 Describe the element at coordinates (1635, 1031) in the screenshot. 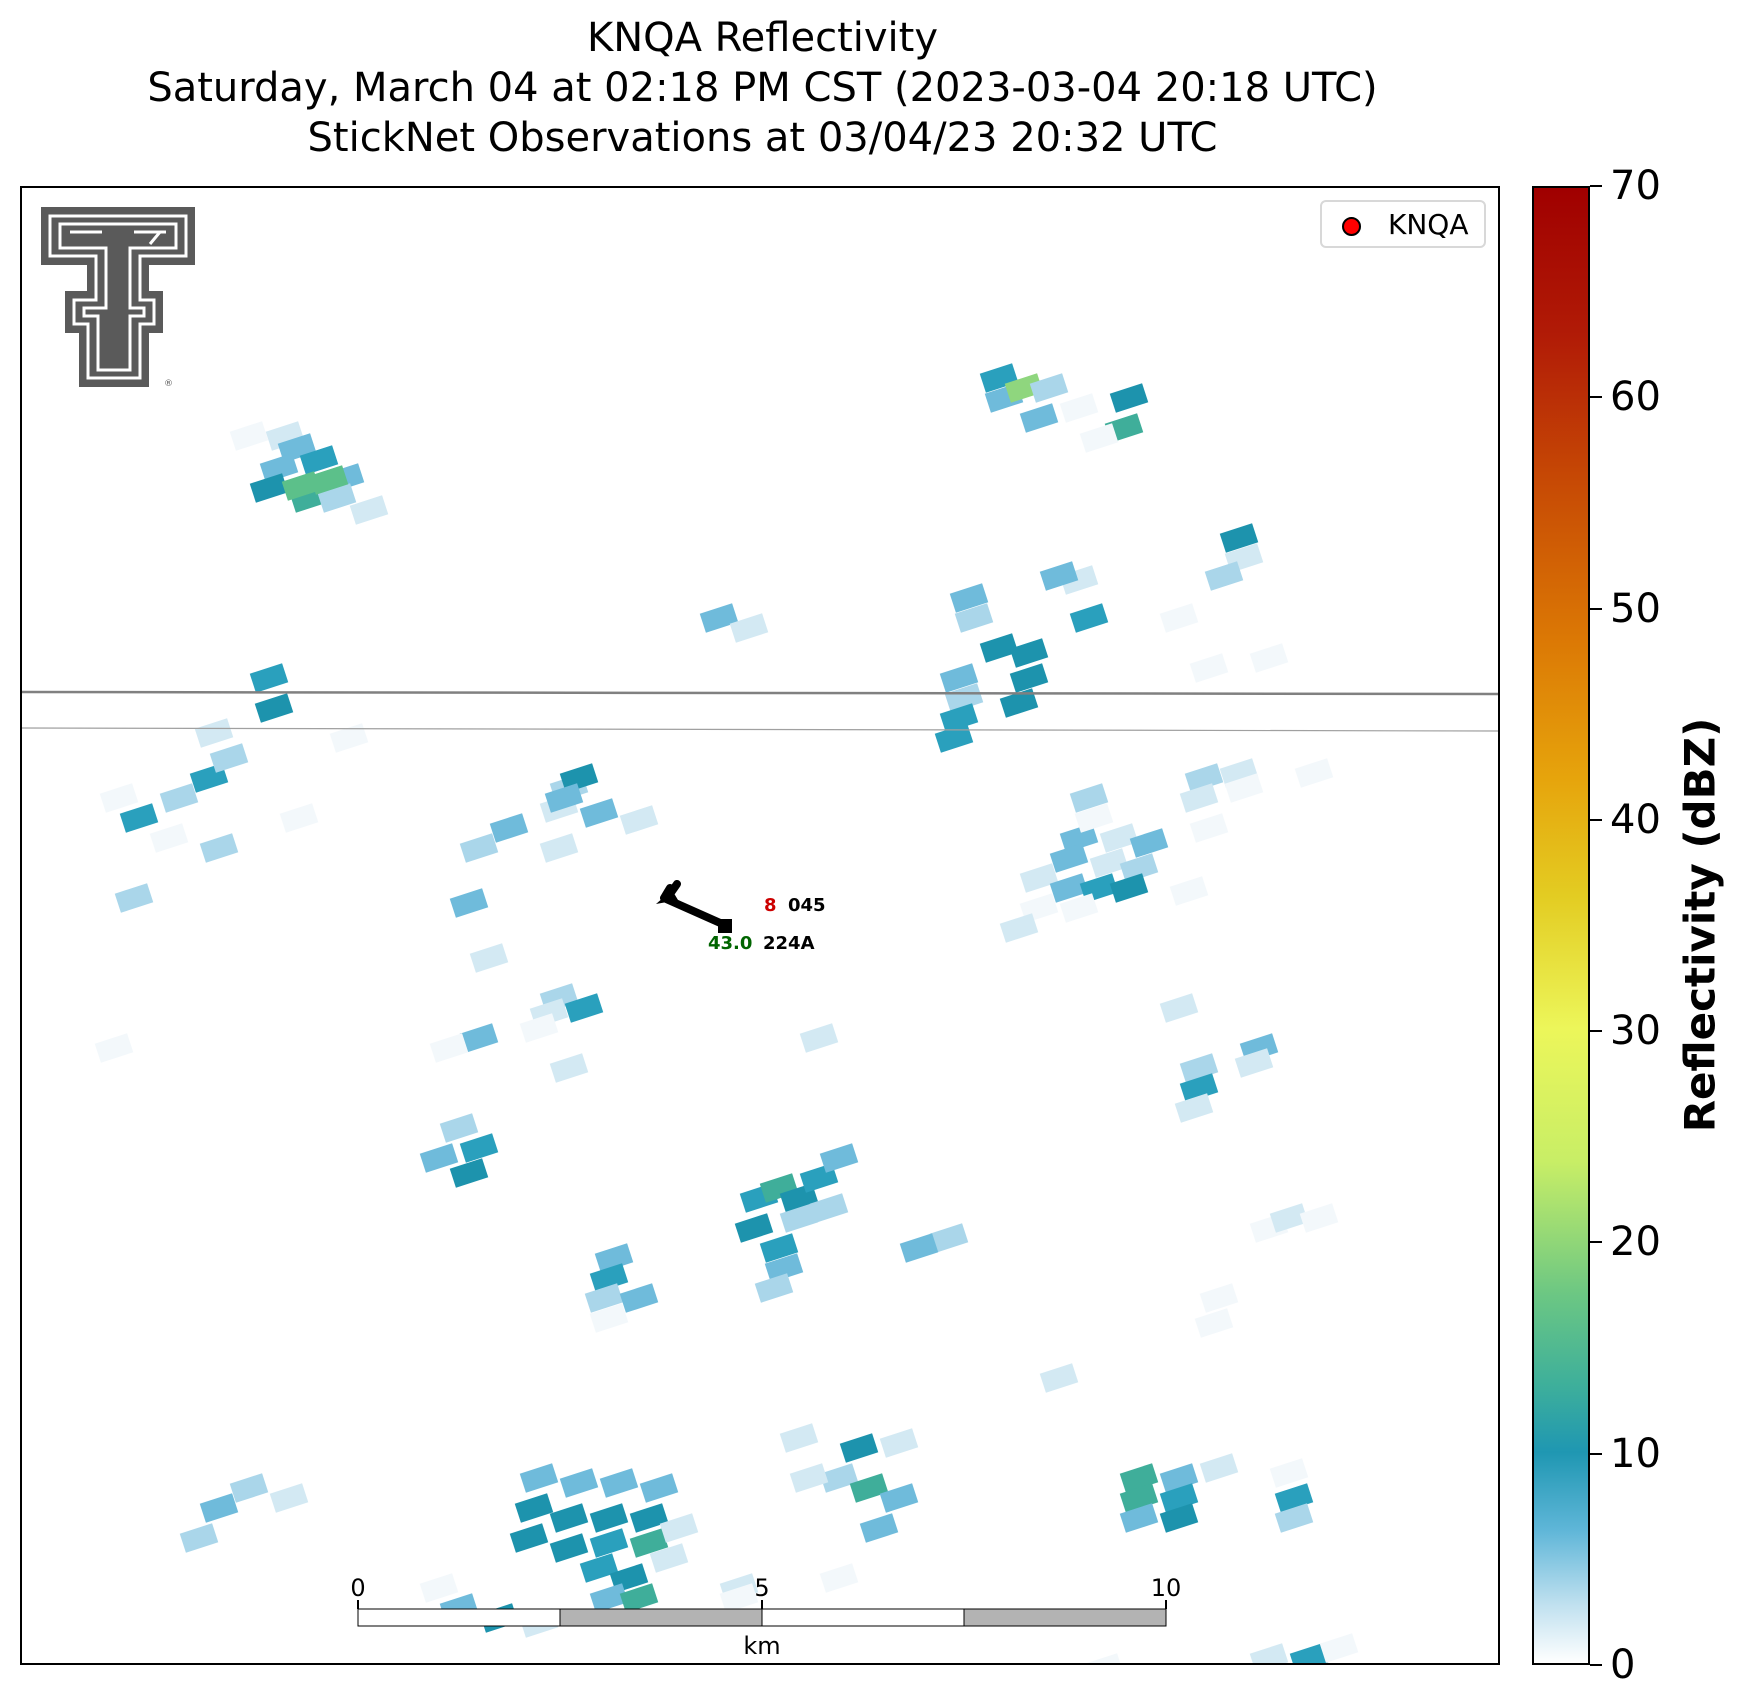

I see `colorbar-tick-label: 30` at that location.